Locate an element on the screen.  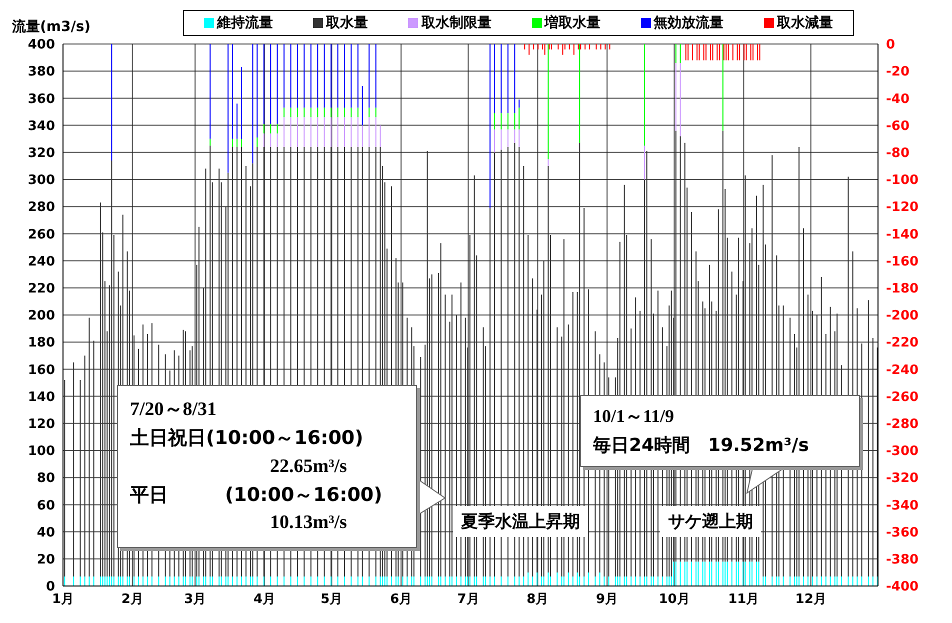
y2-tick-label: -20 is located at coordinates (898, 72).